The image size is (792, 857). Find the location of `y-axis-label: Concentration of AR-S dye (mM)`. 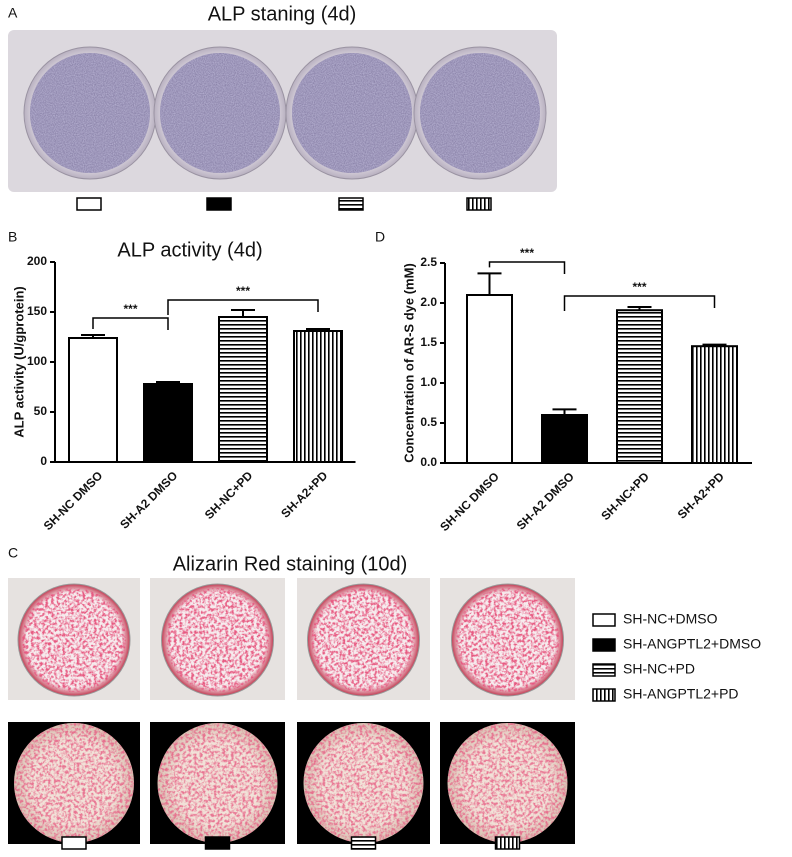

y-axis-label: Concentration of AR-S dye (mM) is located at coordinates (408, 363).